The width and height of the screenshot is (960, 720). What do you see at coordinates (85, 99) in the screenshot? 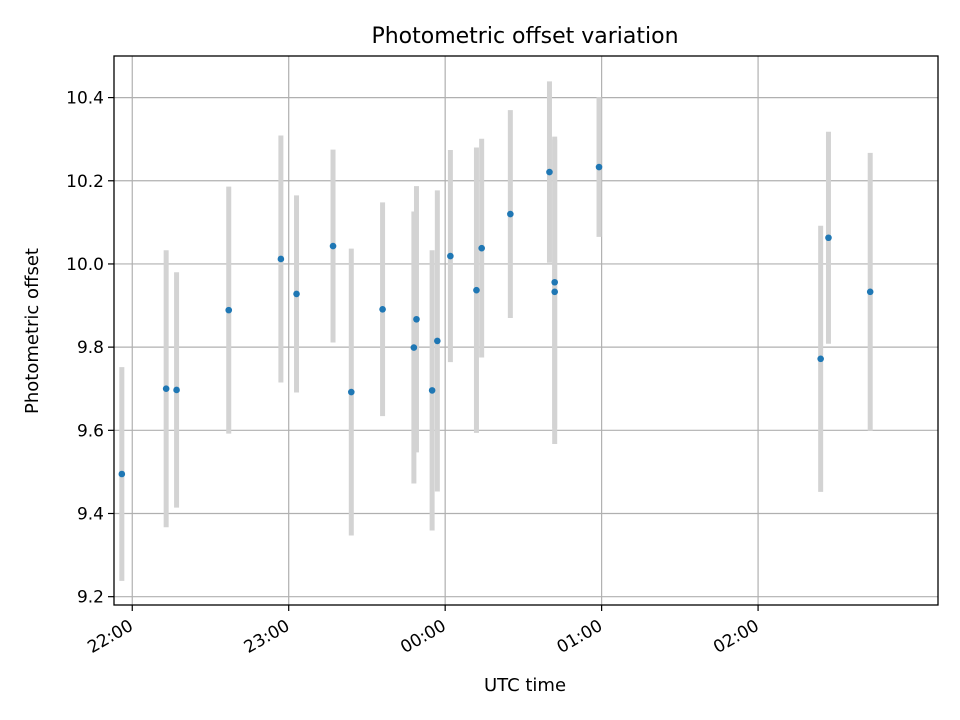
I see `y-tick-label: 10.4` at bounding box center [85, 99].